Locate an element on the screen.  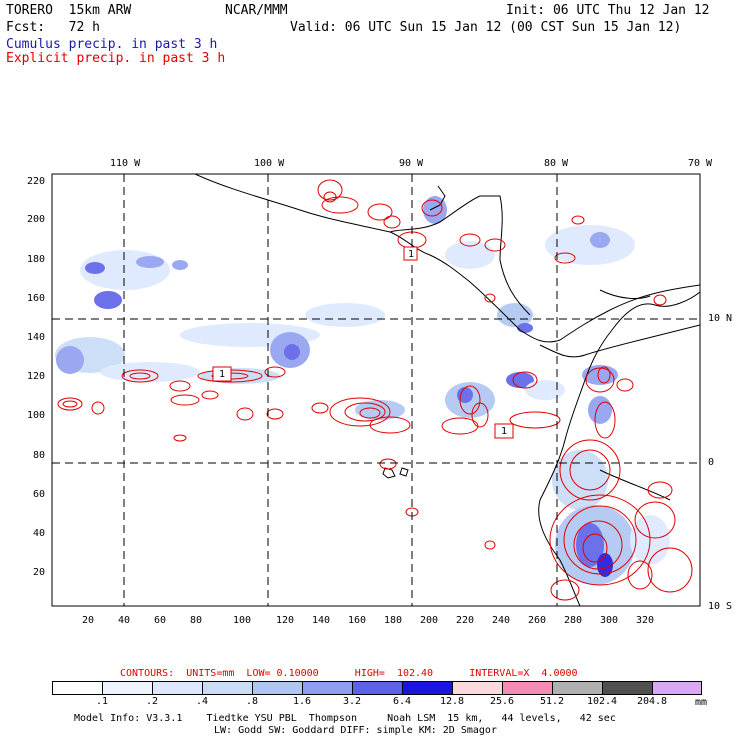
x-tick: 40 is located at coordinates (124, 620).